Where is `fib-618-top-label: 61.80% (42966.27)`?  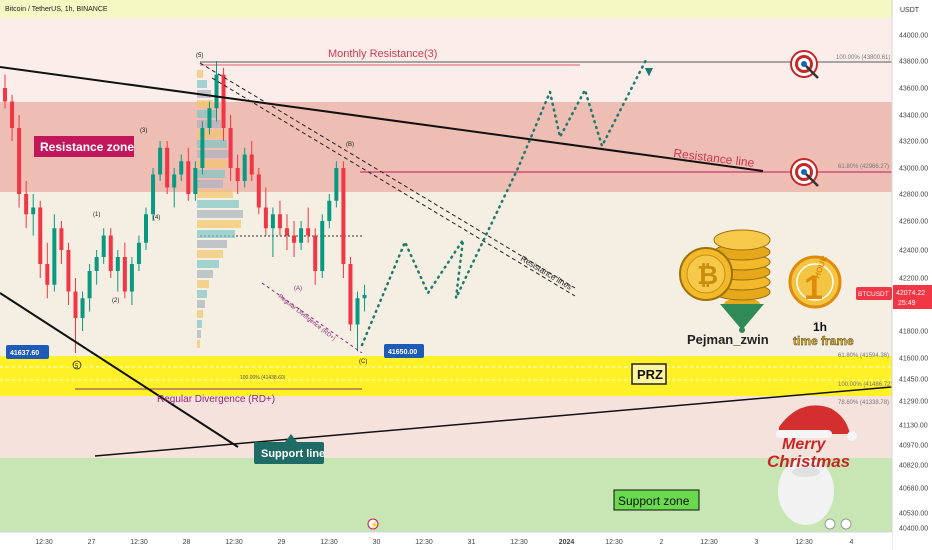 fib-618-top-label: 61.80% (42966.27) is located at coordinates (863, 167).